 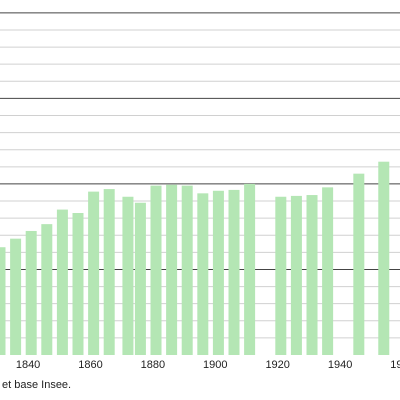 I want to click on x-tick-label: 1940, so click(x=340, y=365).